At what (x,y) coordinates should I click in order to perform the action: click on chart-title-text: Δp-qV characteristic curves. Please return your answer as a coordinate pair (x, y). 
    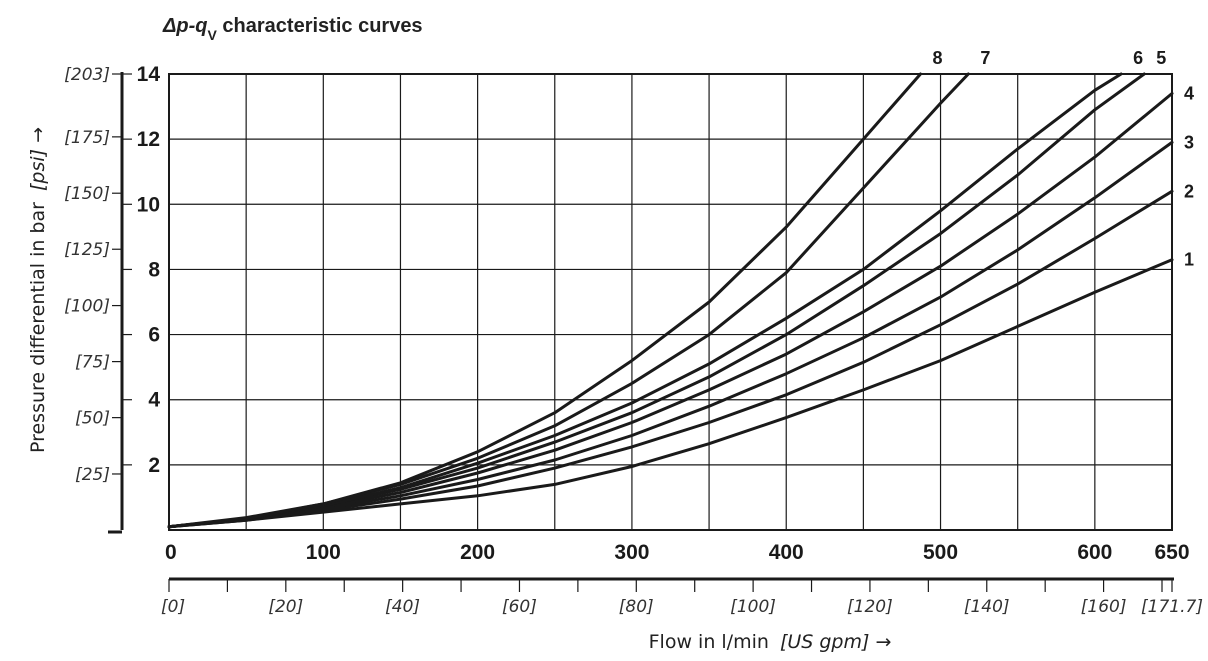
    Looking at the image, I should click on (292, 29).